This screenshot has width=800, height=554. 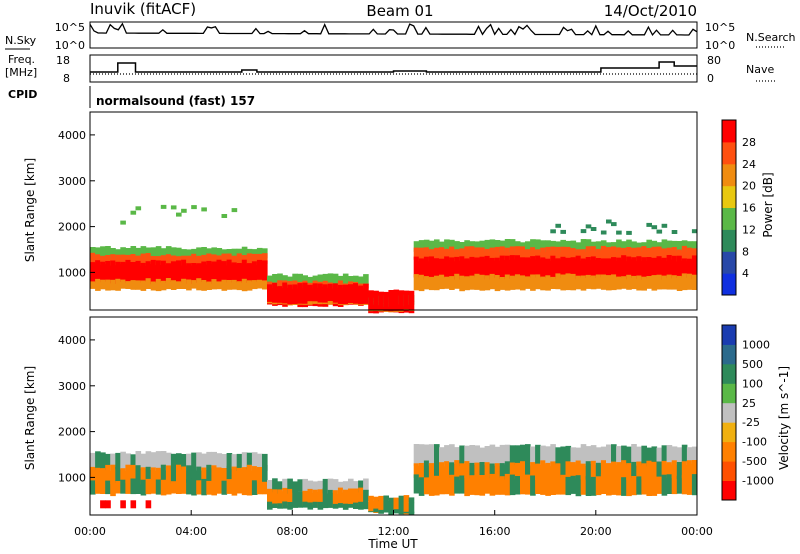 What do you see at coordinates (745, 251) in the screenshot?
I see `colorbar-tick-label: 8` at bounding box center [745, 251].